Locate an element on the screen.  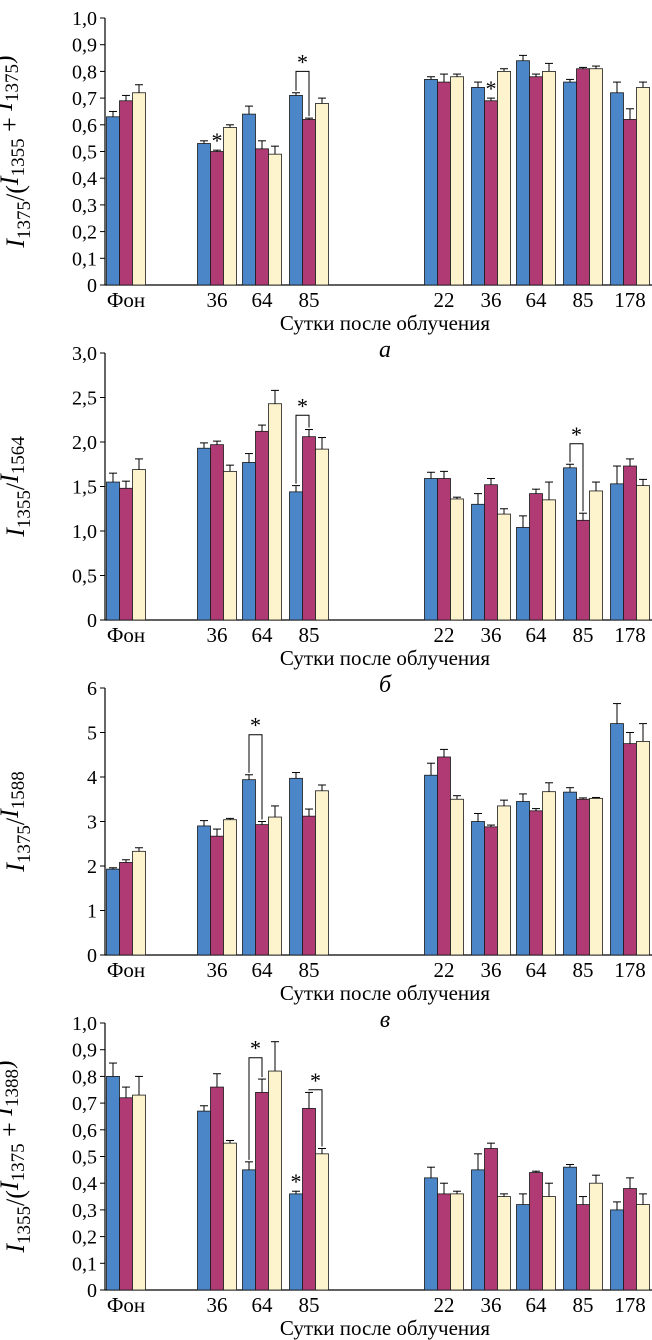
y-axis-label-part: 1375 is located at coordinates (18, 1162).